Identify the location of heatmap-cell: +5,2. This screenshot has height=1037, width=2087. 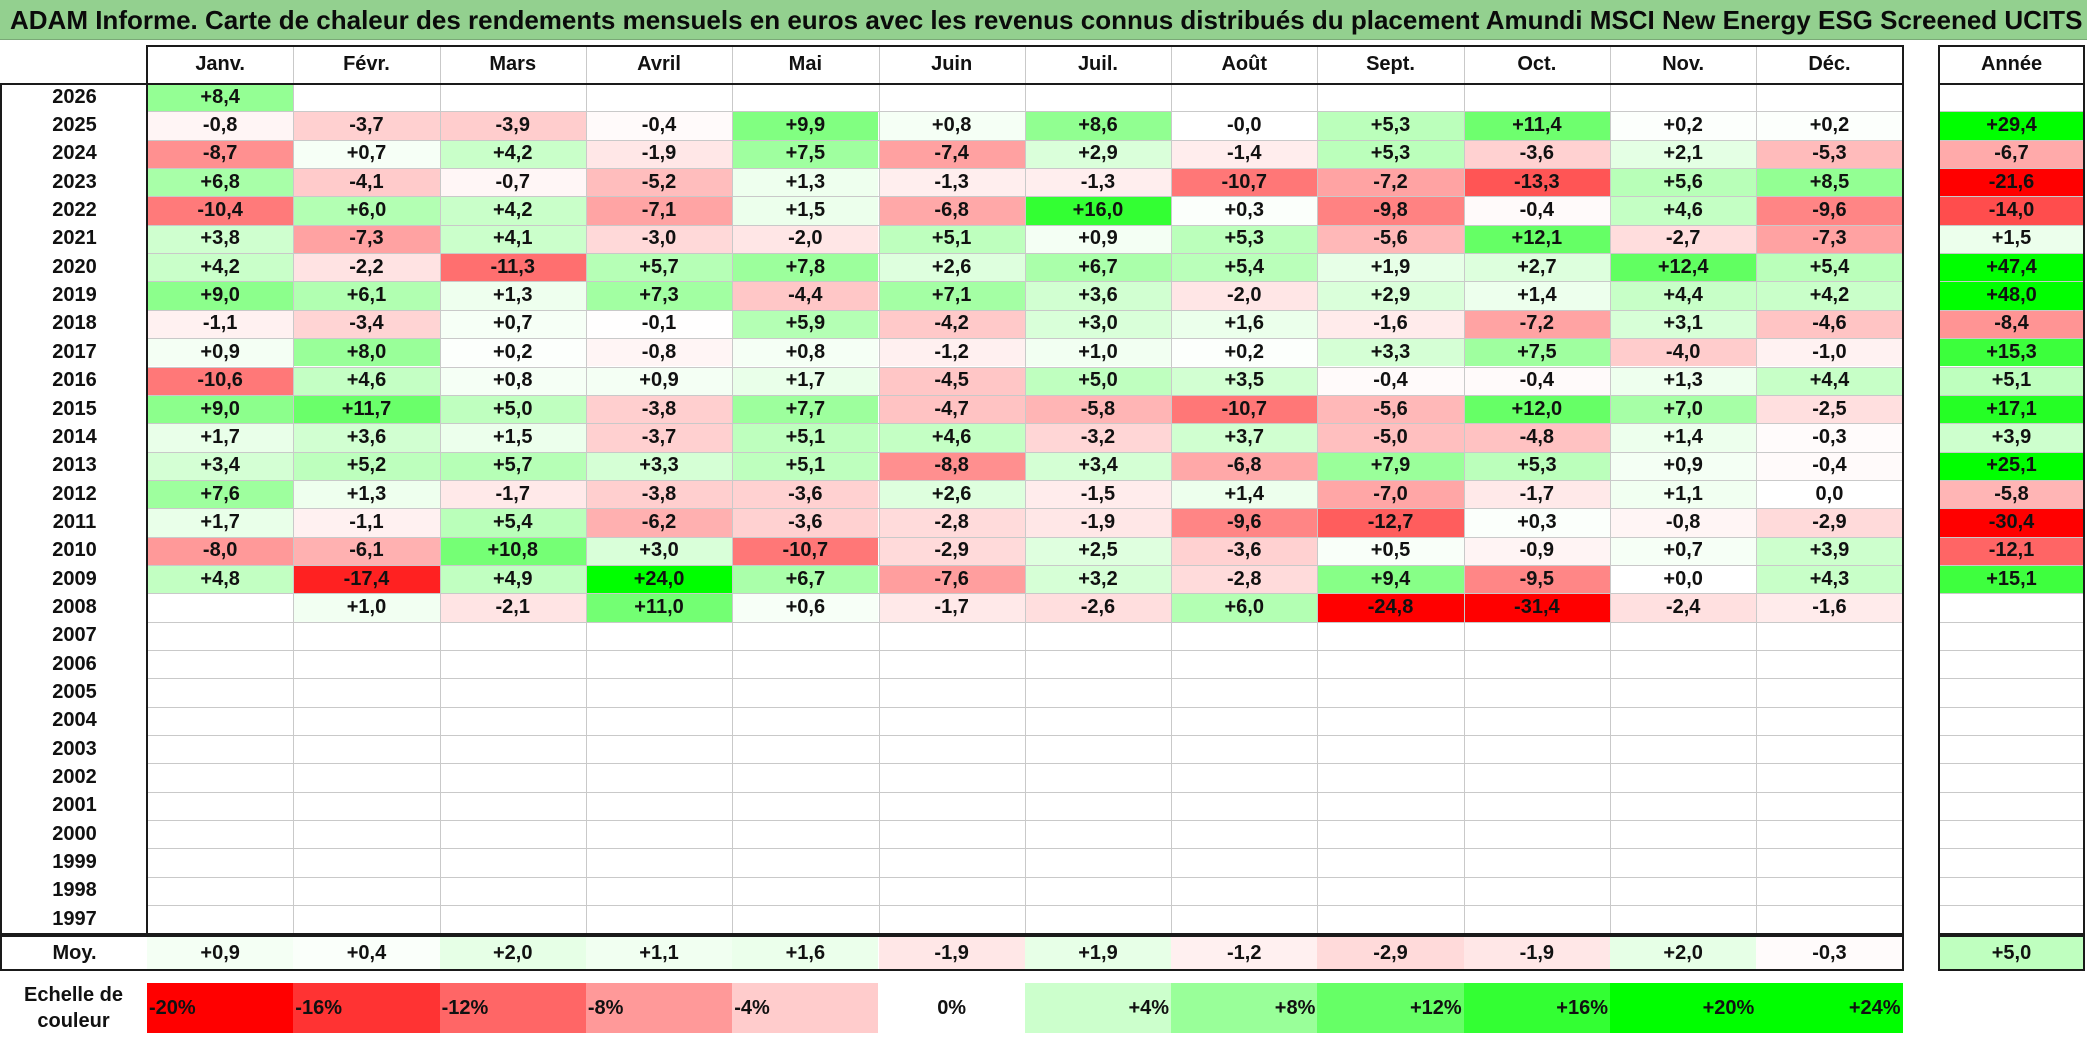
(366, 465).